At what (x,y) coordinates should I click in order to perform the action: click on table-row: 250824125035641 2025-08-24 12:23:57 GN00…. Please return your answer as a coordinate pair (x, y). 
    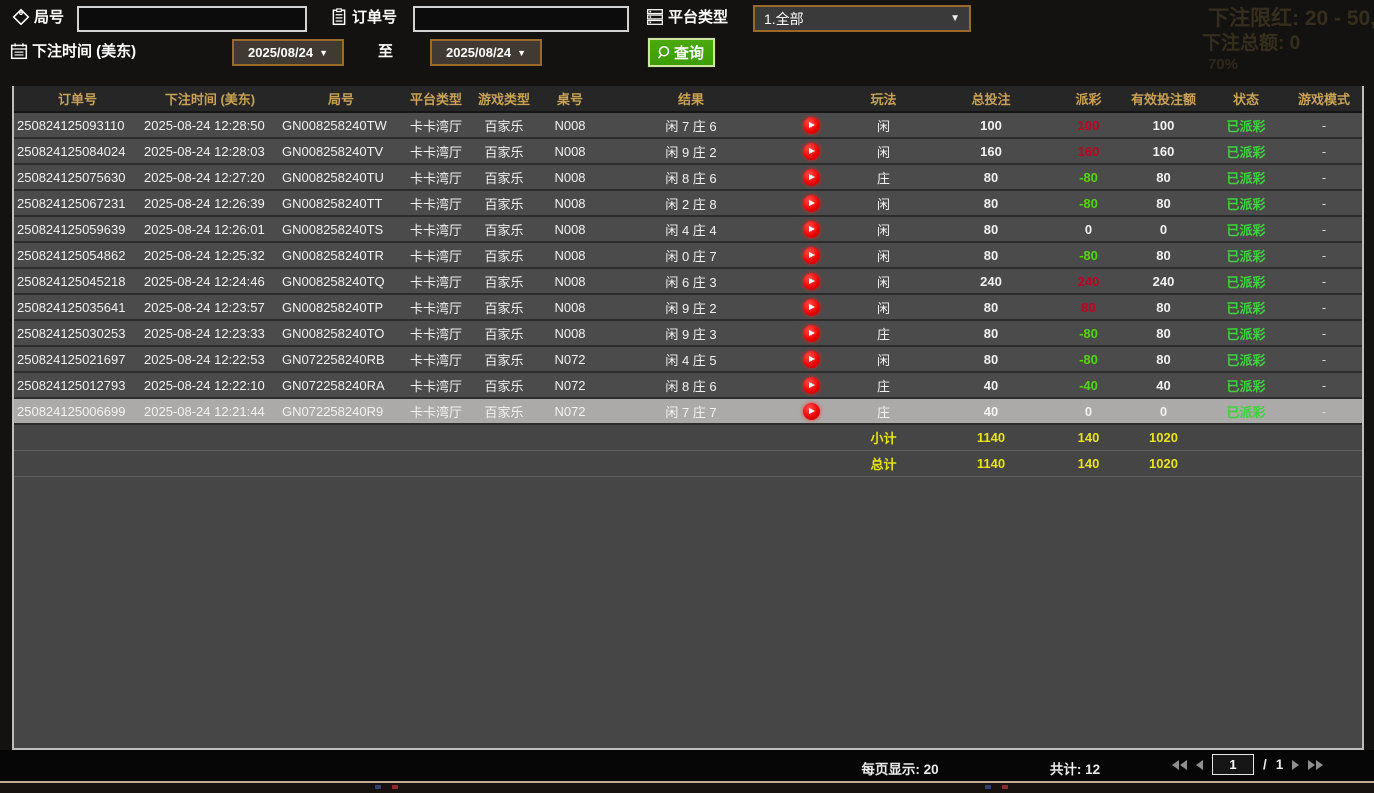
    Looking at the image, I should click on (688, 307).